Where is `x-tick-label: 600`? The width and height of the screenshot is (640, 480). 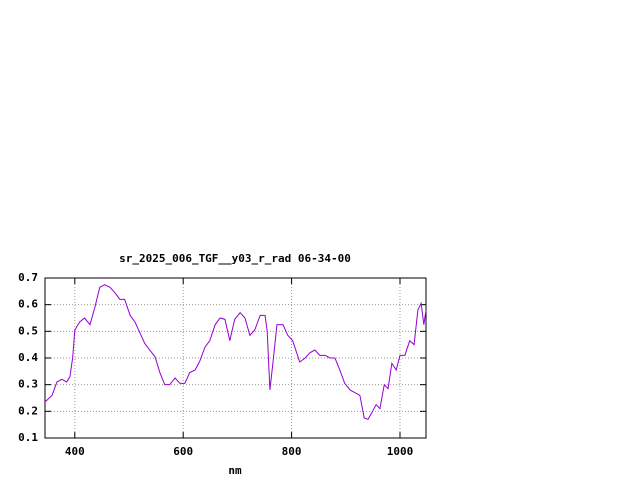 x-tick-label: 600 is located at coordinates (183, 451).